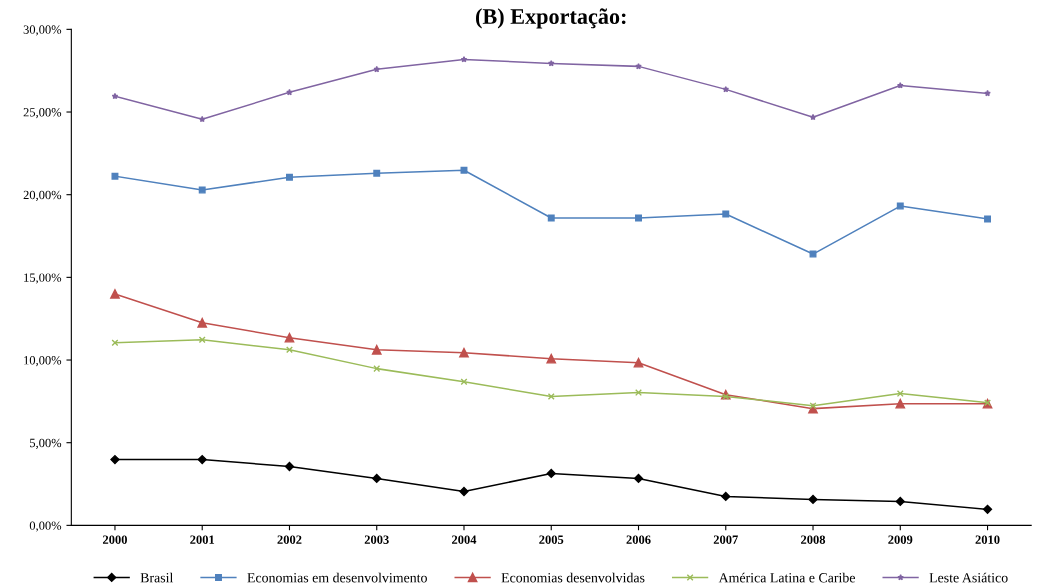 The height and width of the screenshot is (587, 1049). I want to click on x-tick-label: 2006, so click(638, 539).